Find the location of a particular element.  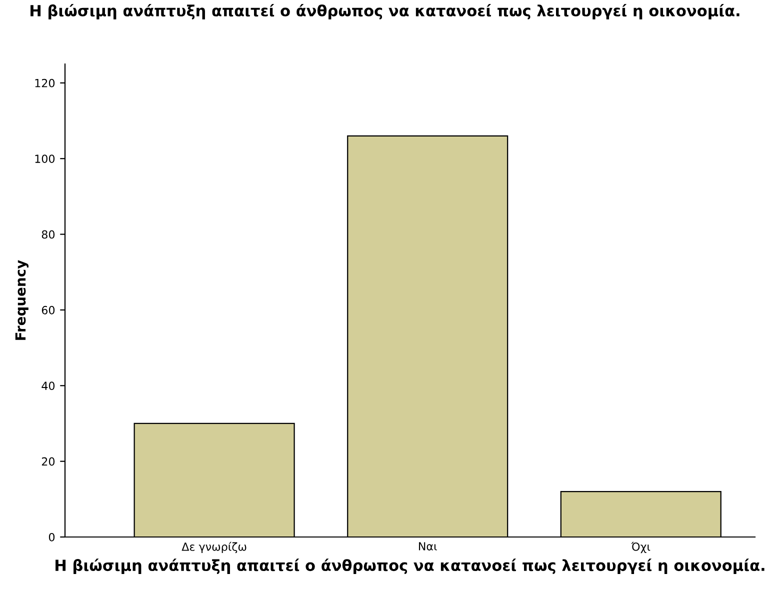

x-axis-title: Η βιώσιμη ανάπτυξη απαιτεί ο άνθρωπος να κατανοεί πως λειτουργεί η οικονομία. is located at coordinates (410, 566).